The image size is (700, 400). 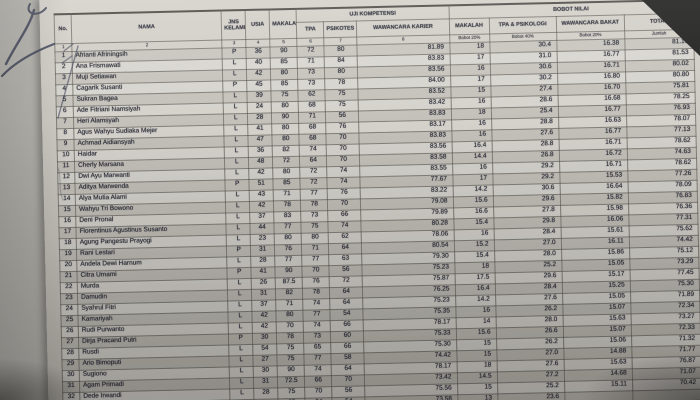 I want to click on cell-usia: 44, so click(x=262, y=228).